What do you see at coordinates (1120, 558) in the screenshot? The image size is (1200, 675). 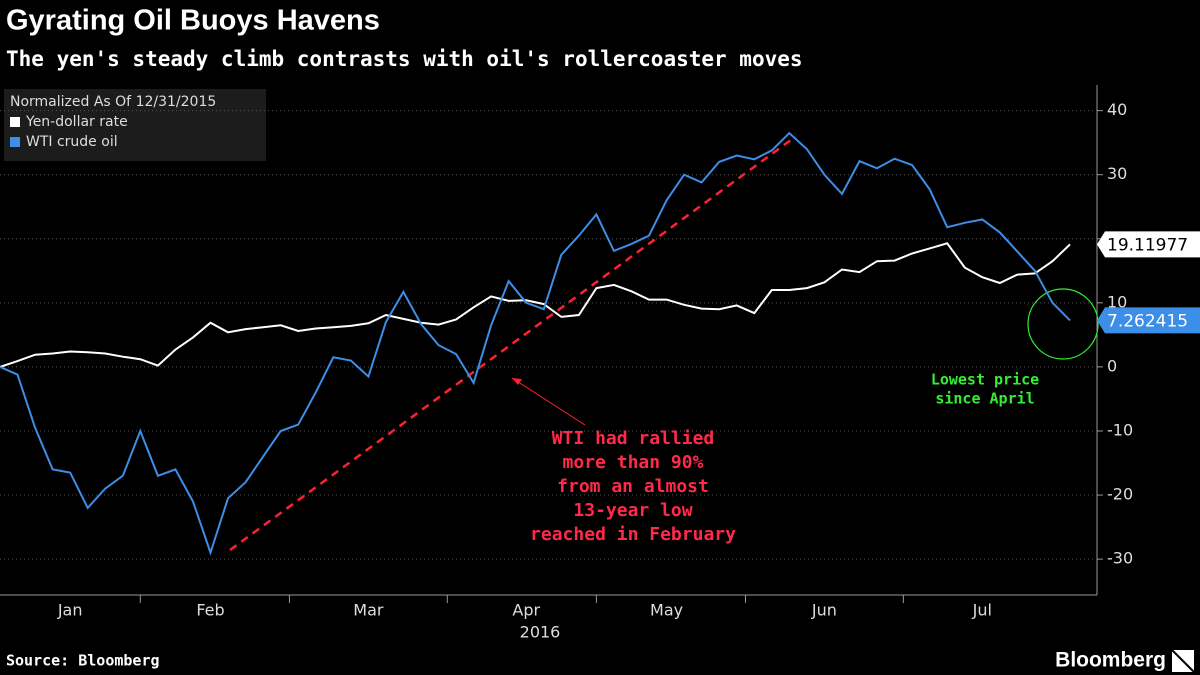 I see `y-tick-label: -30` at bounding box center [1120, 558].